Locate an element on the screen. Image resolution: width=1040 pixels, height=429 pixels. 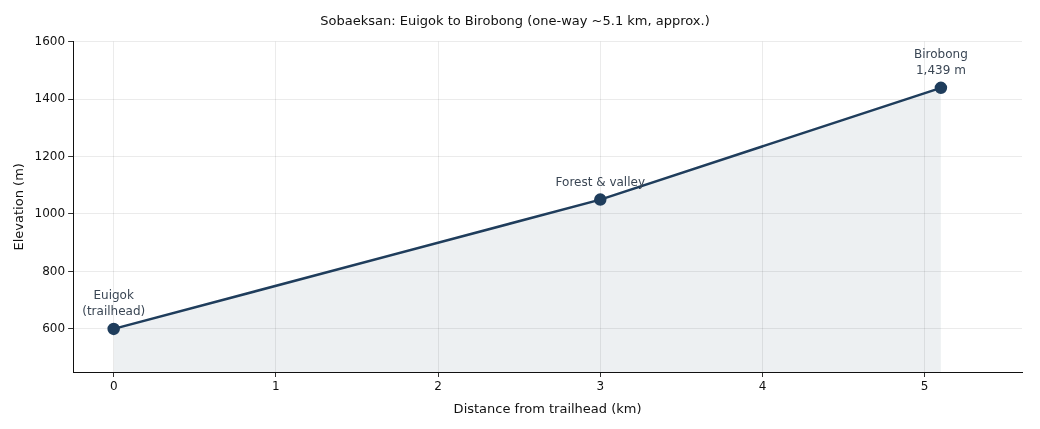
x-axis-title: Distance from trailhead (km) is located at coordinates (547, 408).